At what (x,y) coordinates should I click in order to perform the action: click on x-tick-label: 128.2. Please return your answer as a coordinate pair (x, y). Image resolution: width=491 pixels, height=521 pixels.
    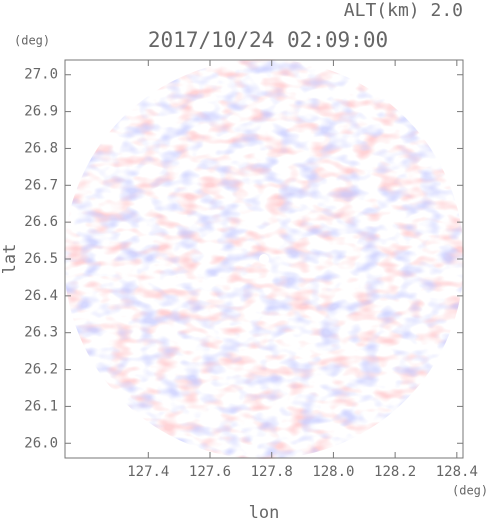
    Looking at the image, I should click on (395, 472).